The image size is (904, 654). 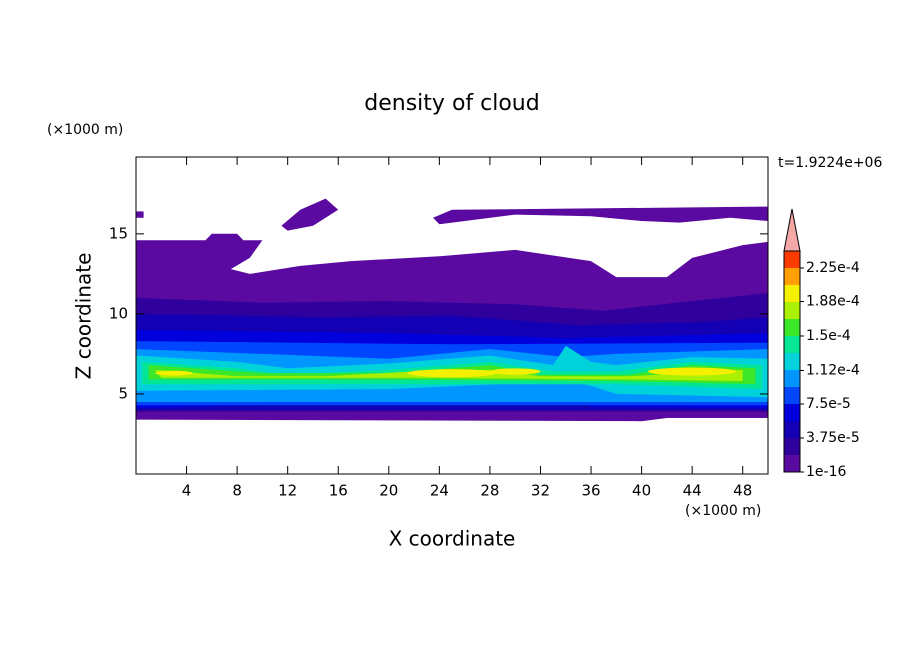 What do you see at coordinates (118, 313) in the screenshot?
I see `y-tick-label: 10` at bounding box center [118, 313].